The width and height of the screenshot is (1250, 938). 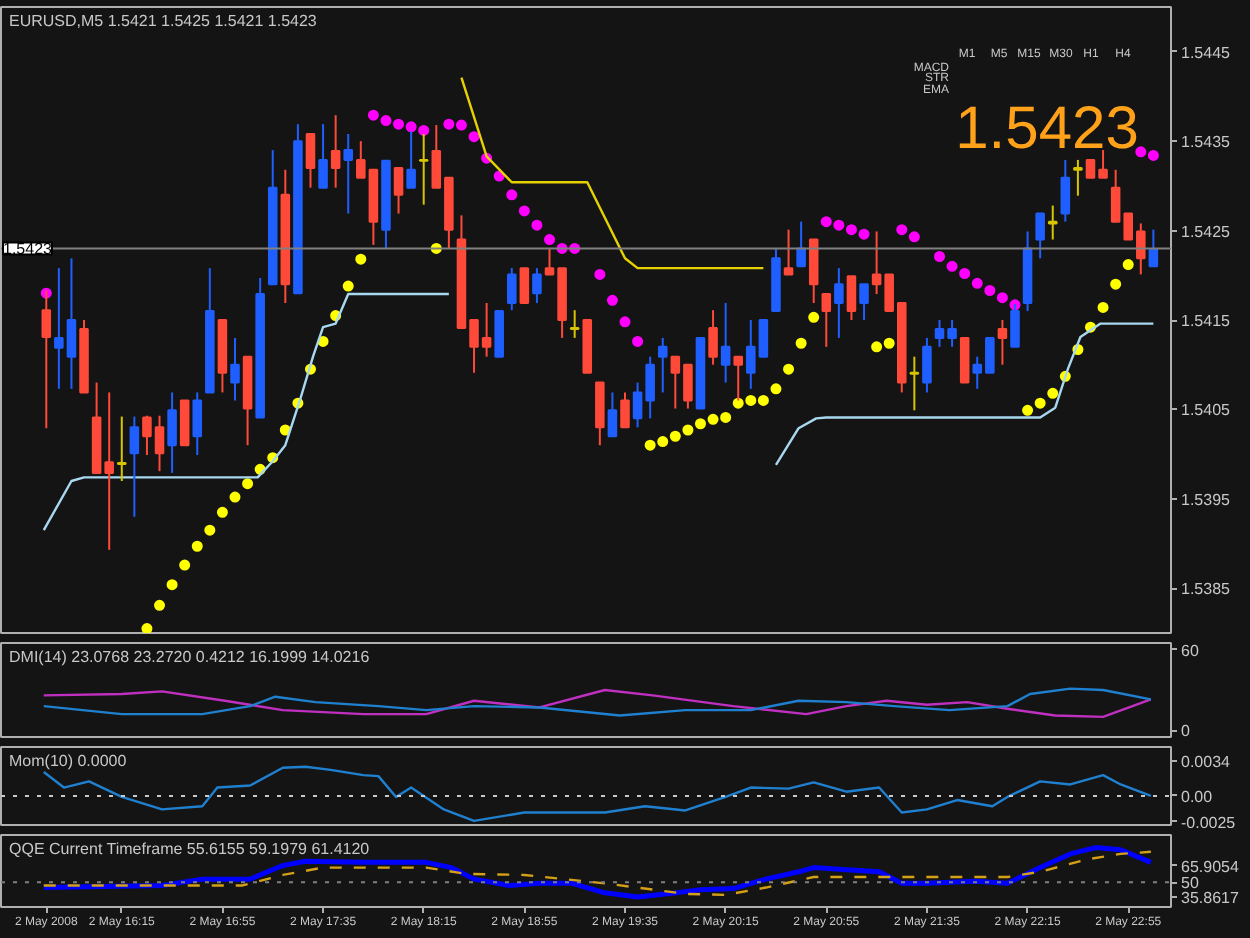 What do you see at coordinates (1206, 761) in the screenshot?
I see `y-tick-label: 0.0034` at bounding box center [1206, 761].